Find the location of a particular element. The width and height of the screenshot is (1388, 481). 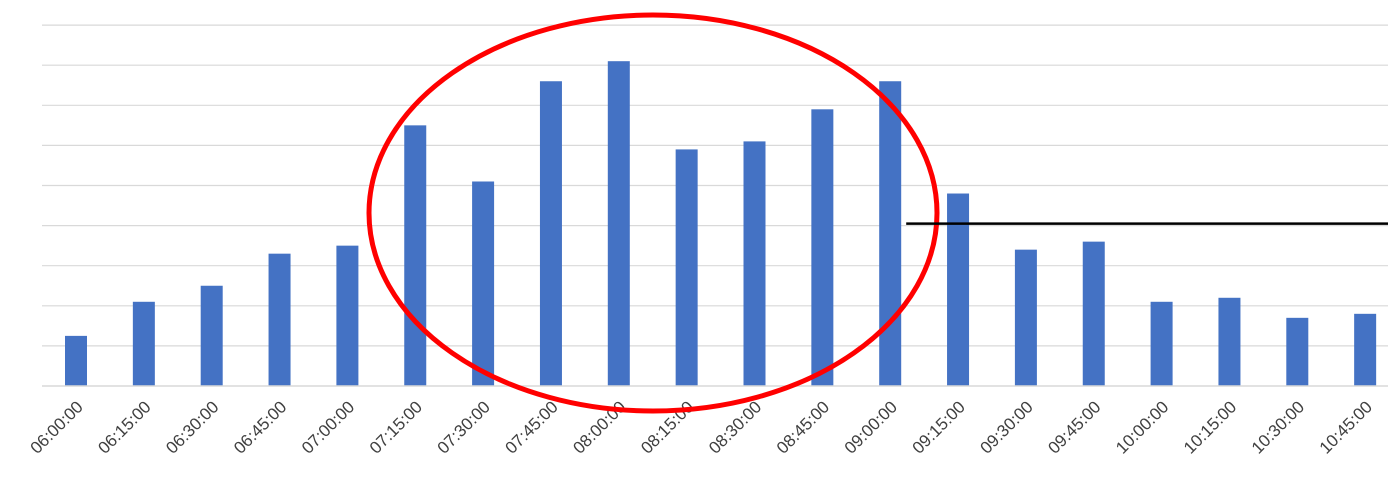

x-tick-label: 08:15:00 is located at coordinates (667, 427).